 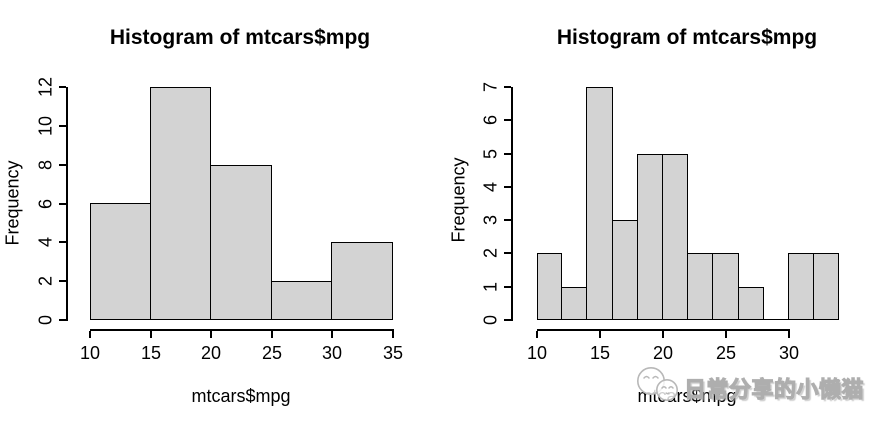 I want to click on zero-bin-line, so click(x=776, y=319).